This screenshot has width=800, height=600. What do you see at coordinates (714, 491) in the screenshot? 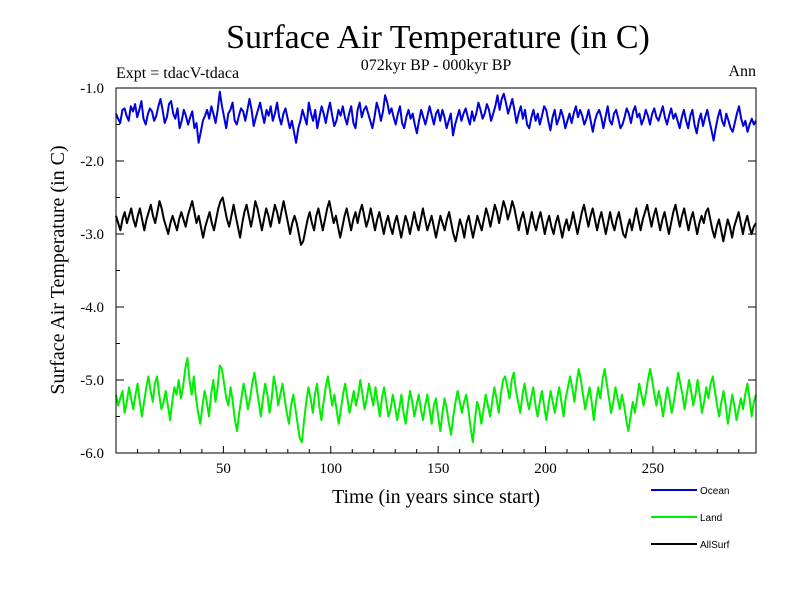
I see `legend-label-ocean: Ocean` at bounding box center [714, 491].